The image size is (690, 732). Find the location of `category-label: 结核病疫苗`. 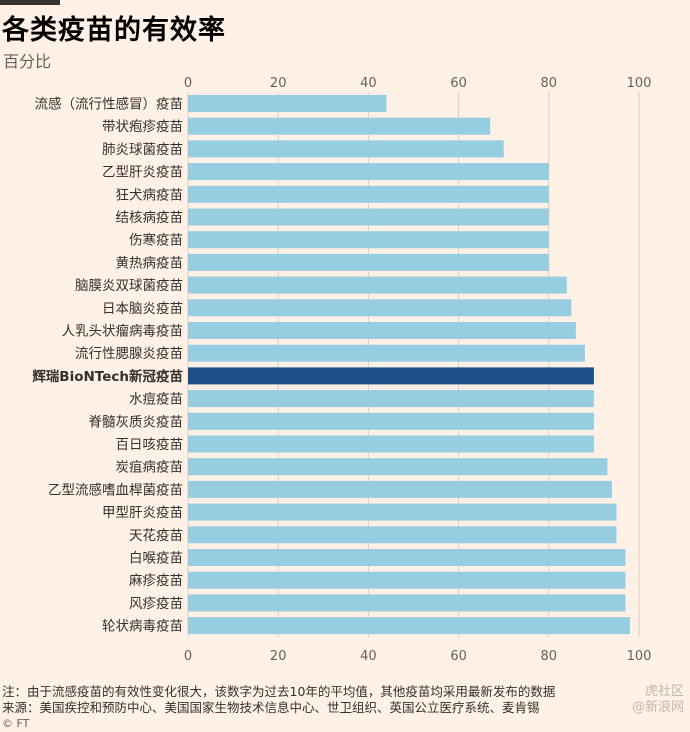

category-label: 结核病疫苗 is located at coordinates (150, 218).